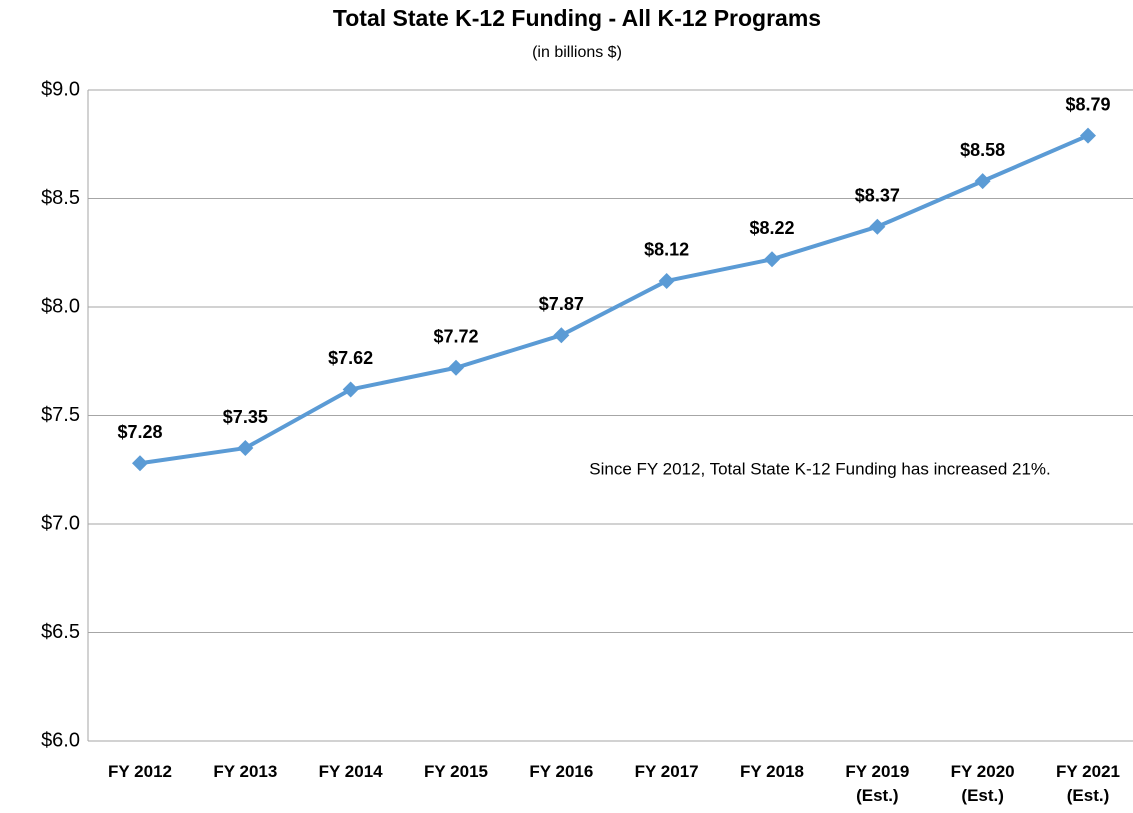 The width and height of the screenshot is (1133, 813). I want to click on x-tick-label: FY 2012, so click(140, 771).